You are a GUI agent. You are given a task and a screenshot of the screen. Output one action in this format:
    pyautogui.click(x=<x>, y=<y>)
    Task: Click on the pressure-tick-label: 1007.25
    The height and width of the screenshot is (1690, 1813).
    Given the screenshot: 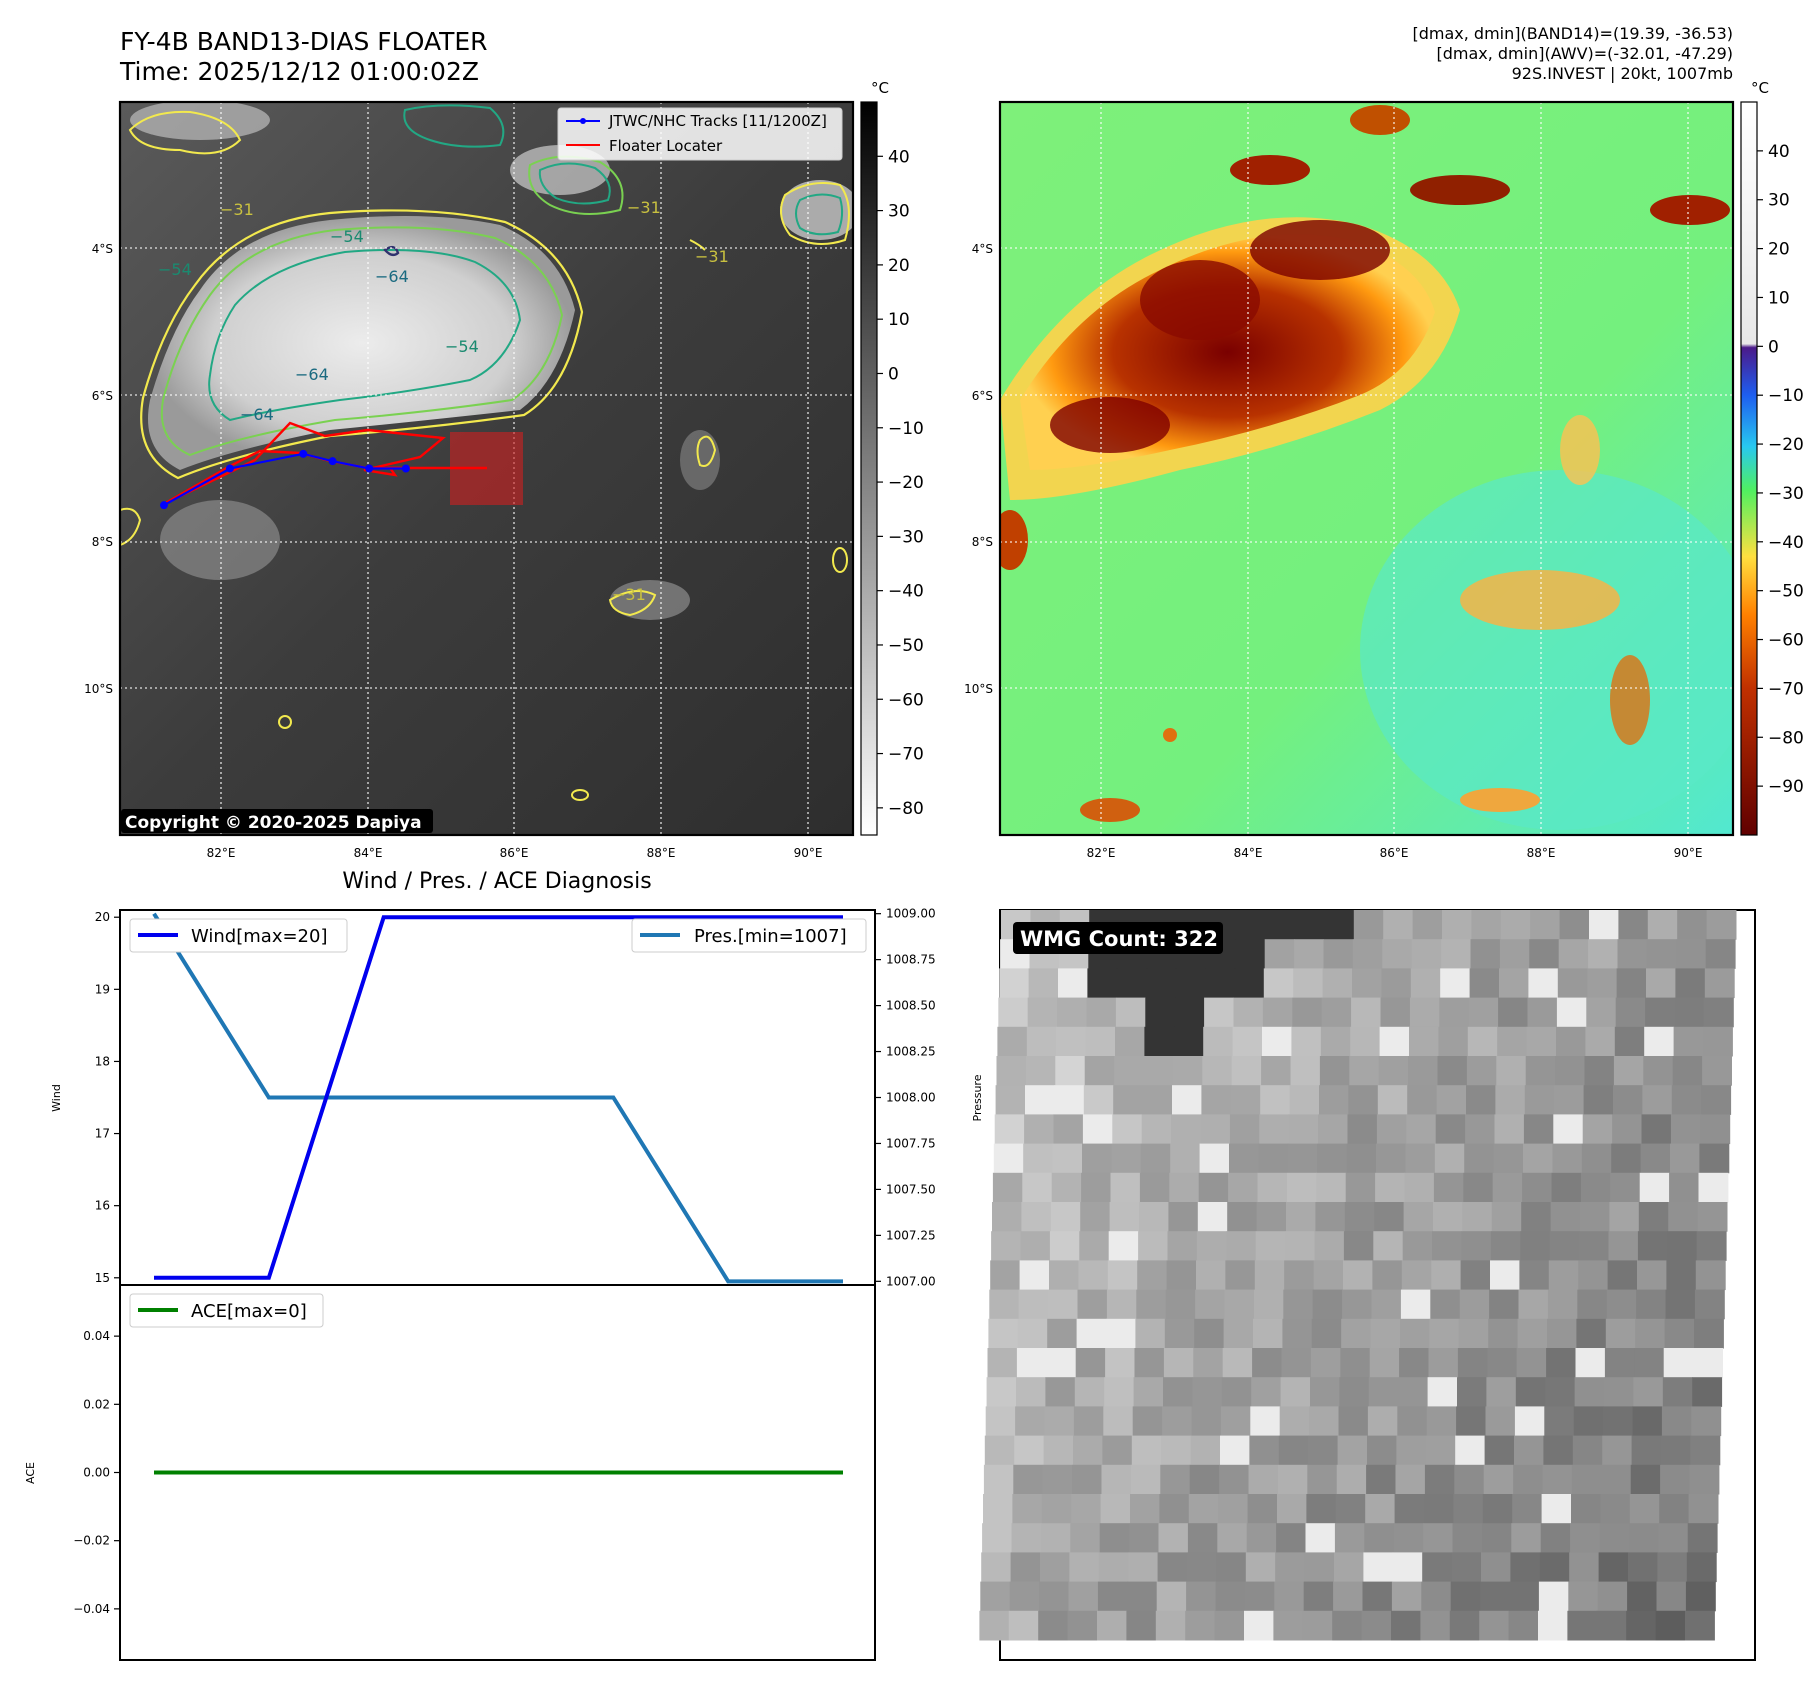 What is the action you would take?
    pyautogui.click(x=911, y=1235)
    